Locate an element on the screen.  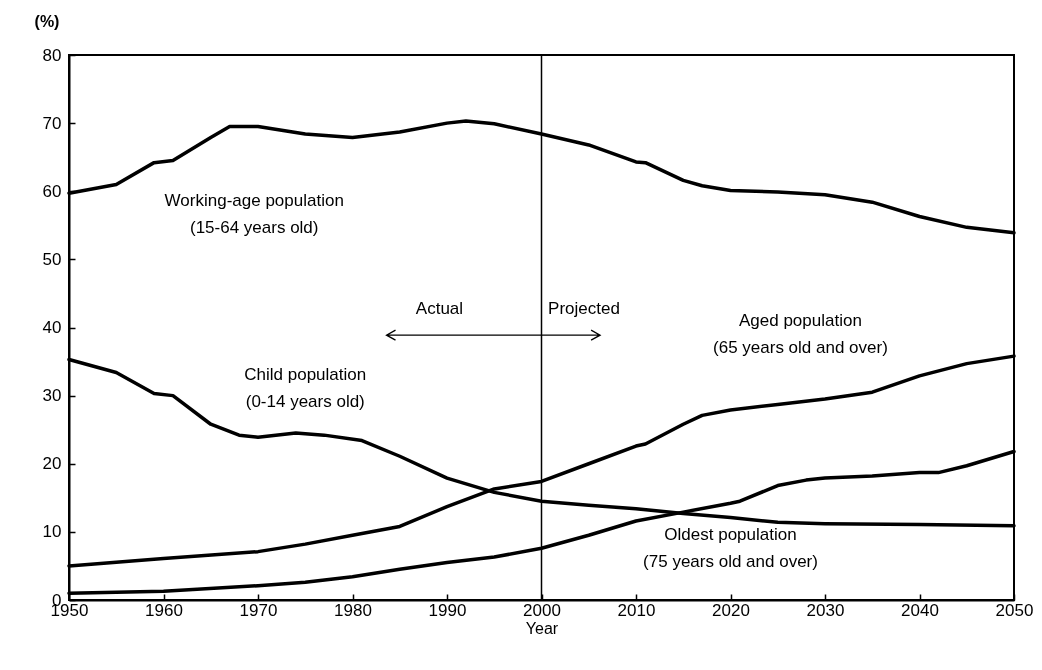
x-tick-label: 1960 is located at coordinates (164, 610).